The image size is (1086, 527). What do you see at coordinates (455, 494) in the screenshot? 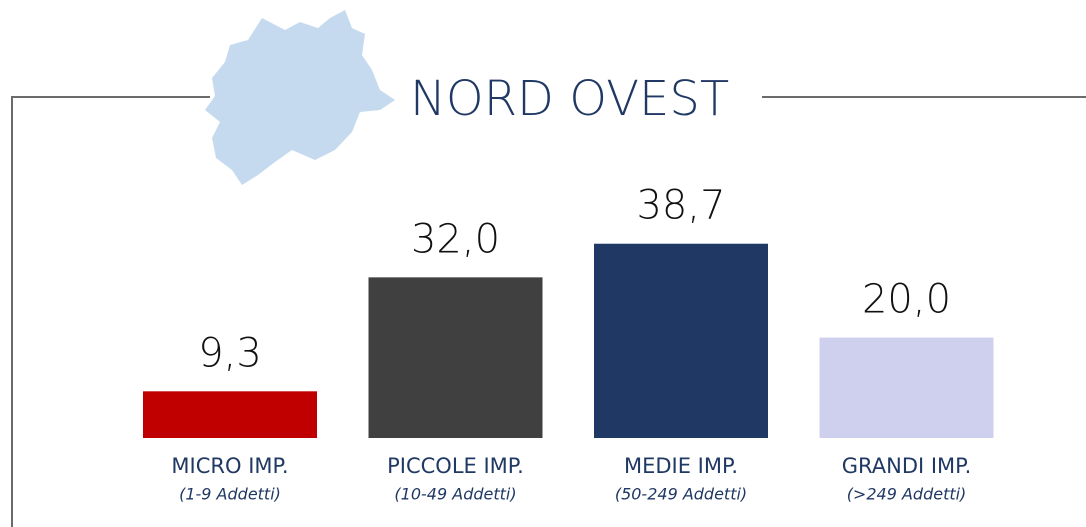
I see `category-note: (10-49 Addetti)` at bounding box center [455, 494].